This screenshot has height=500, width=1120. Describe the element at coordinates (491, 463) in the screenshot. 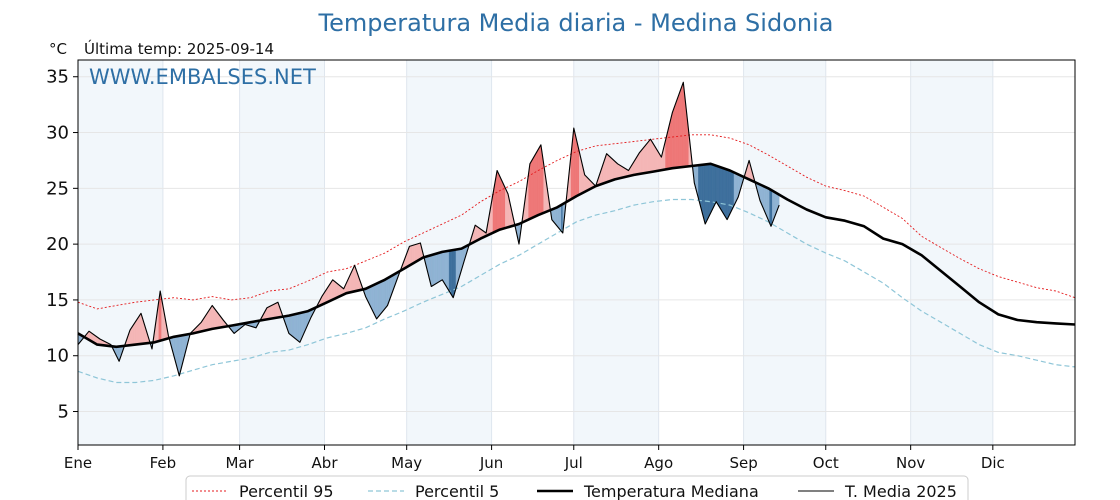

I see `x-tick-label: Jun` at that location.